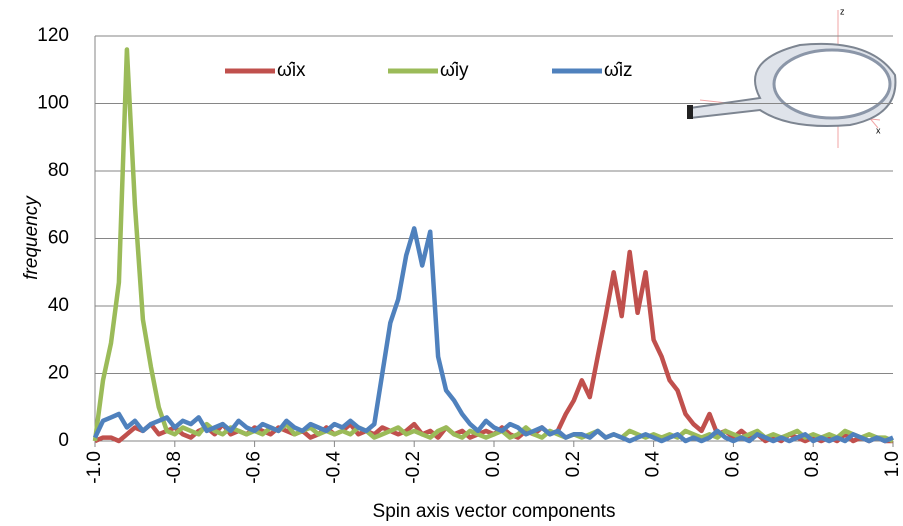  What do you see at coordinates (732, 464) in the screenshot?
I see `x-tick-label: 0.6` at bounding box center [732, 464].